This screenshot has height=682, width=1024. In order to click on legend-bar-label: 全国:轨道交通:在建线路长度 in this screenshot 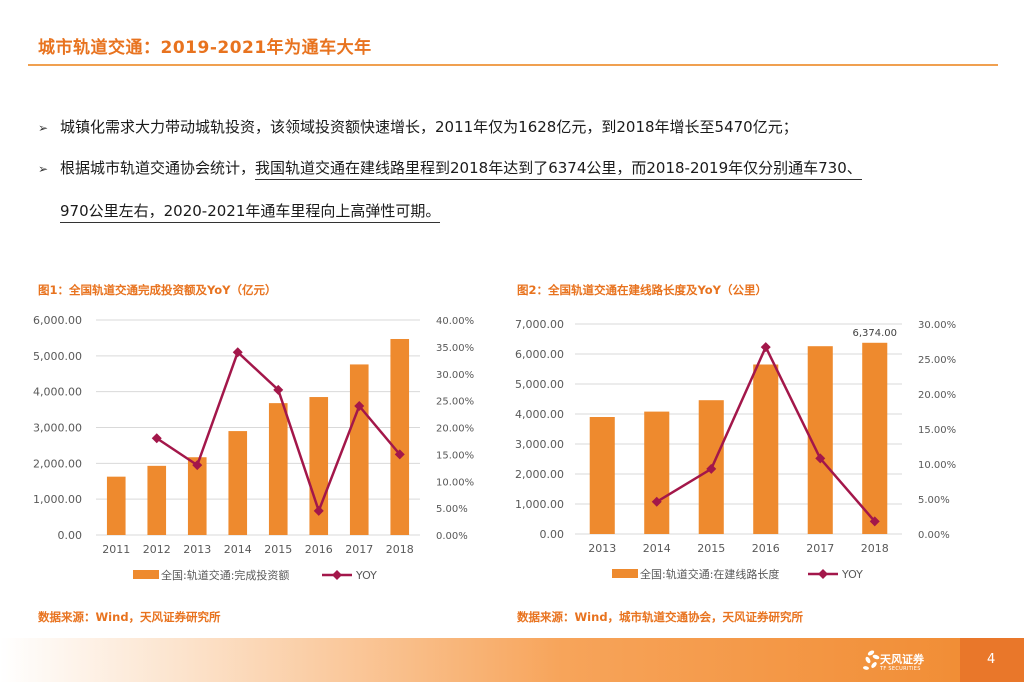, I will do `click(709, 574)`.